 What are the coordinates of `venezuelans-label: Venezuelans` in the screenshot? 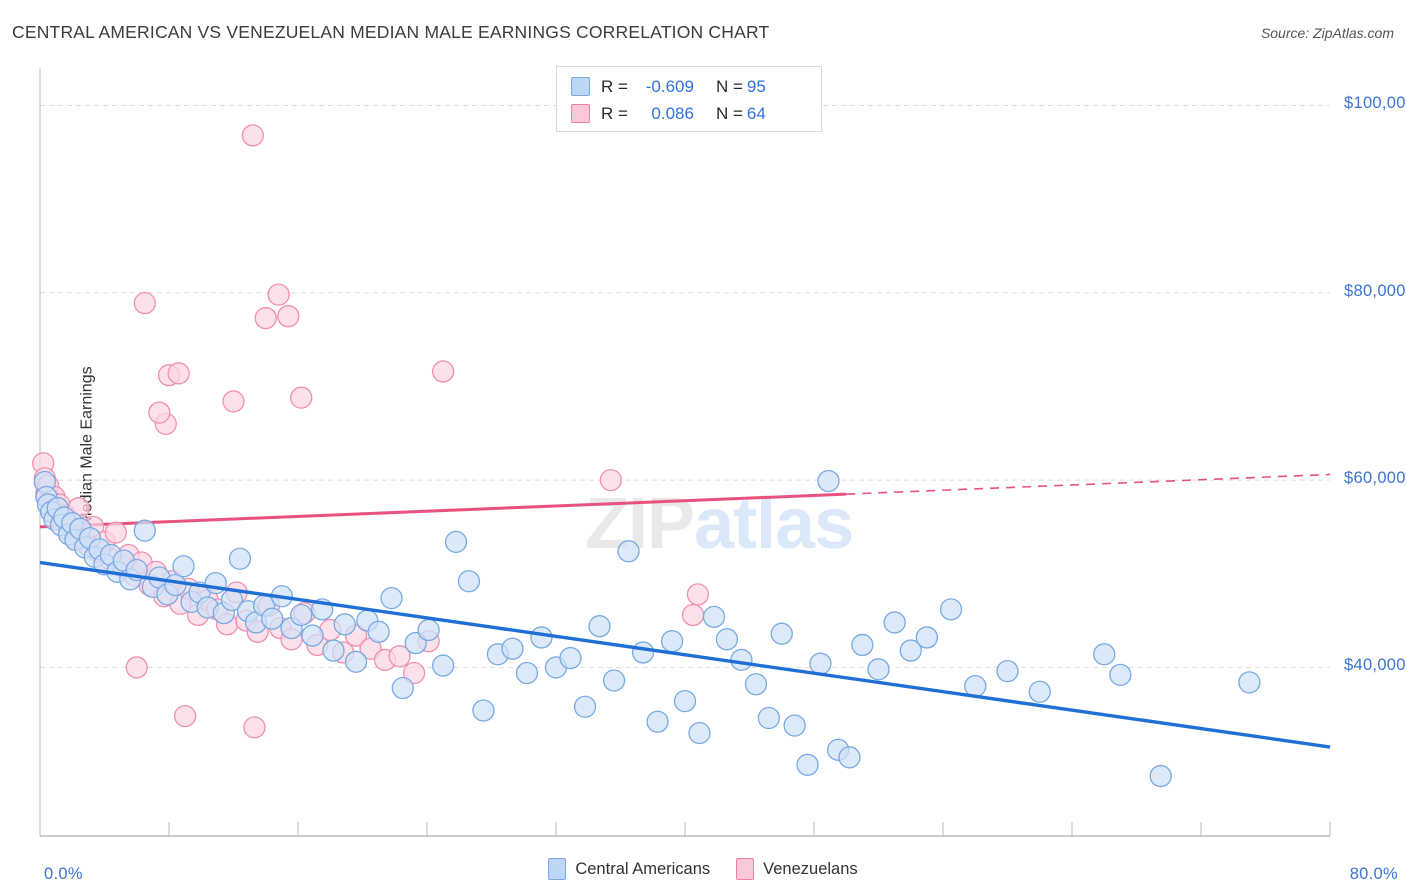 It's located at (810, 868).